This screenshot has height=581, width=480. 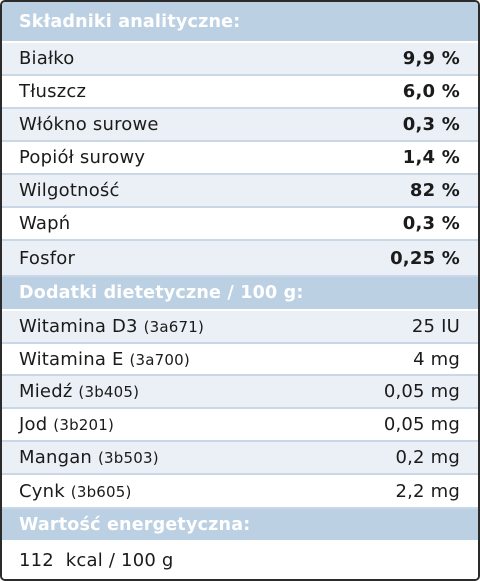 What do you see at coordinates (53, 91) in the screenshot?
I see `row-label: Tłuszcz` at bounding box center [53, 91].